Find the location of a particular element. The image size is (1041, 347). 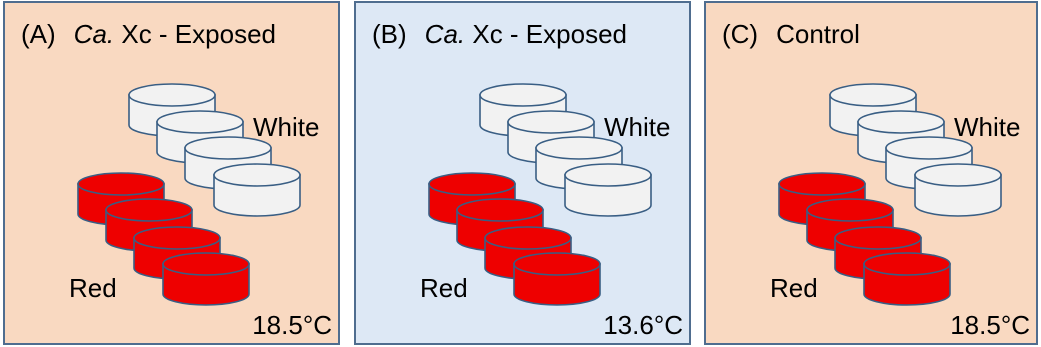

panel-letter: (A) is located at coordinates (38, 34).